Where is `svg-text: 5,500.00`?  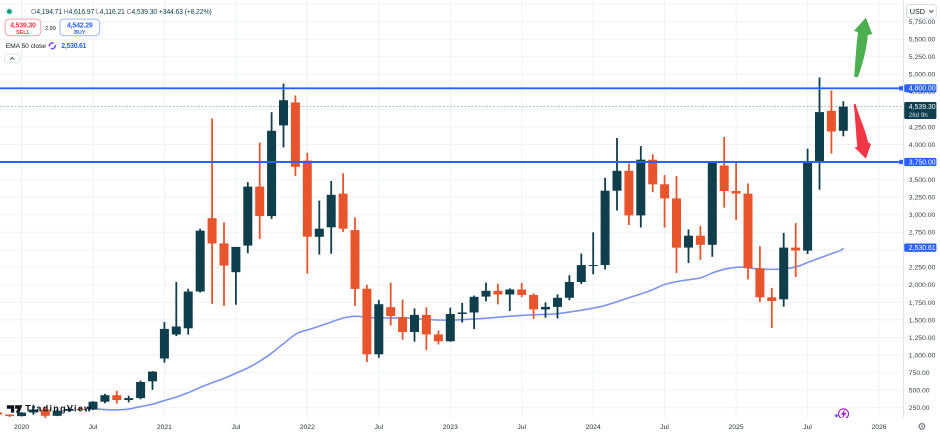
svg-text: 5,500.00 is located at coordinates (922, 40).